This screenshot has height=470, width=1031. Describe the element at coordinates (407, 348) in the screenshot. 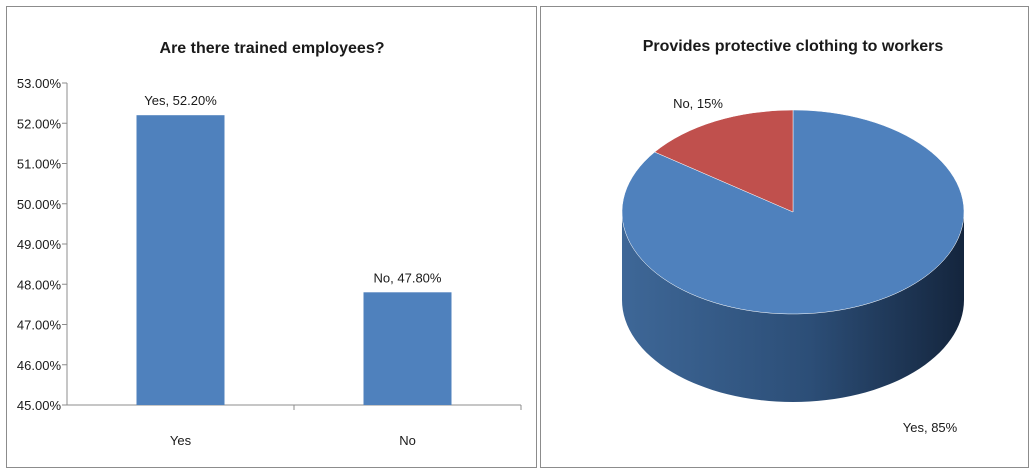

I see `bar-no` at that location.